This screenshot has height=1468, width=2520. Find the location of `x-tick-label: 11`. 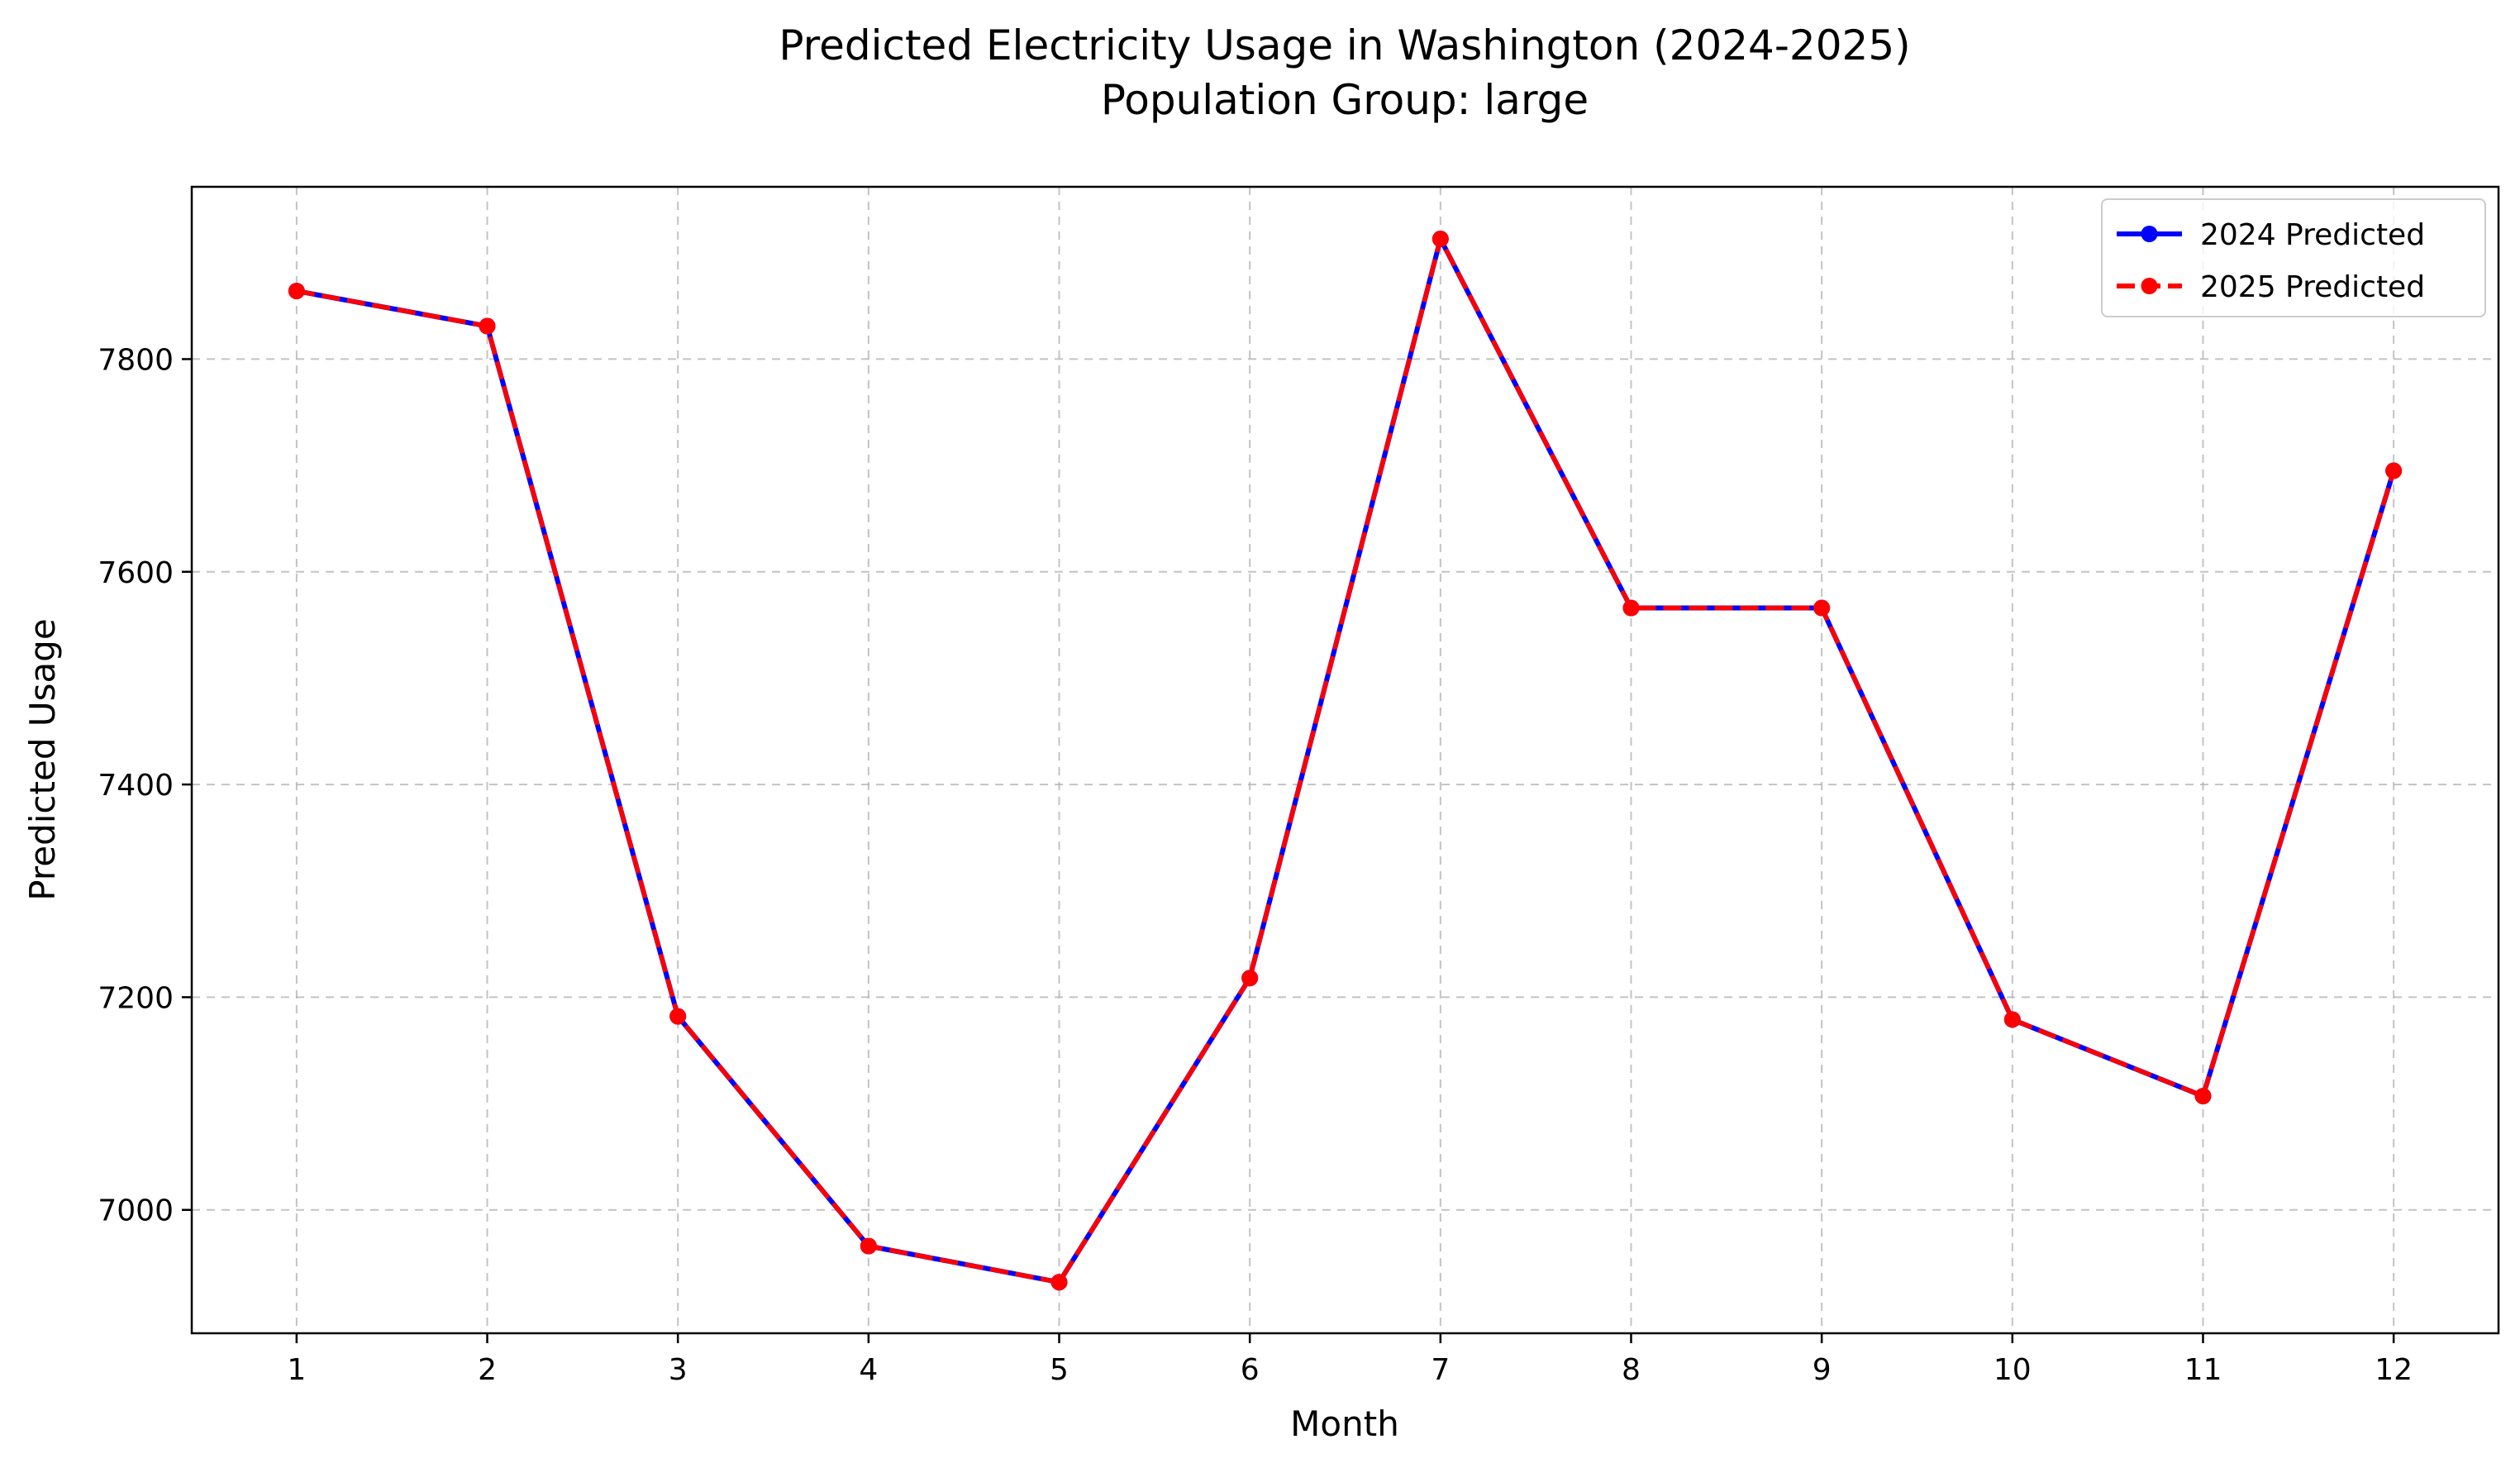

x-tick-label: 11 is located at coordinates (2203, 1370).